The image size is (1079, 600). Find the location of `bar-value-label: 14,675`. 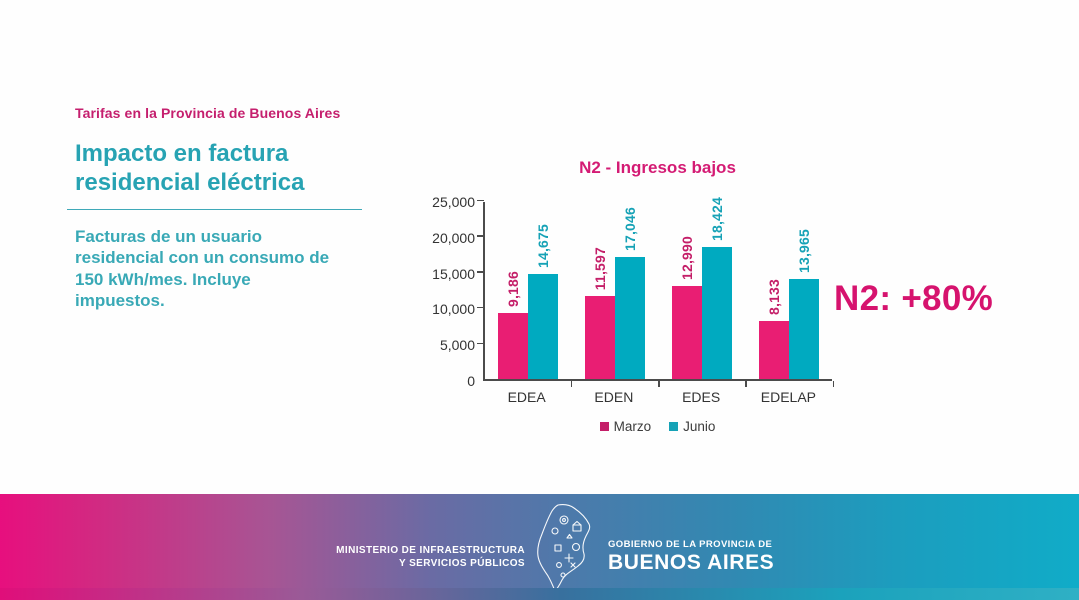

bar-value-label: 14,675 is located at coordinates (543, 245).